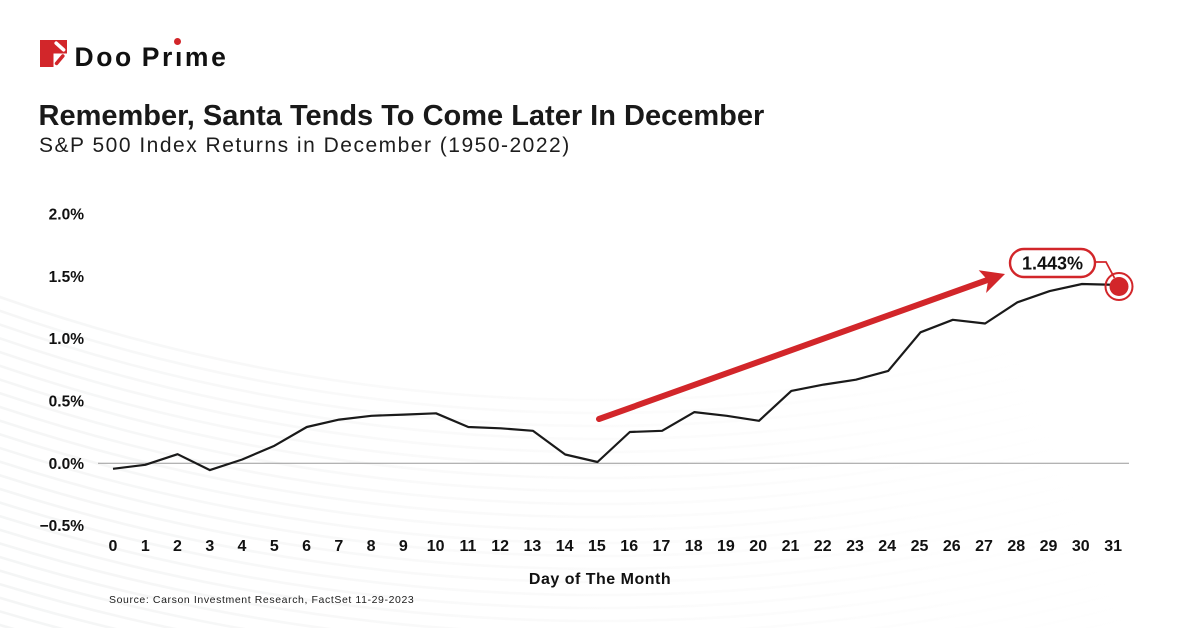  Describe the element at coordinates (565, 546) in the screenshot. I see `svg-text: 14` at that location.